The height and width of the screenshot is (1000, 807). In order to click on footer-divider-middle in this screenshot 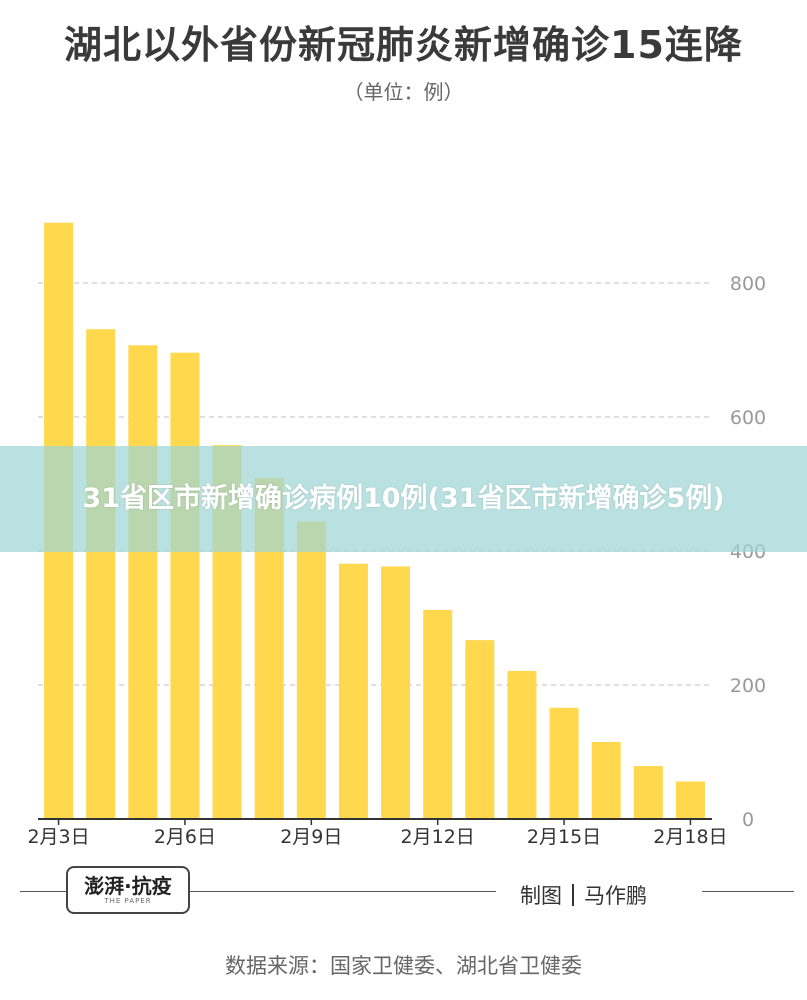, I will do `click(343, 891)`.